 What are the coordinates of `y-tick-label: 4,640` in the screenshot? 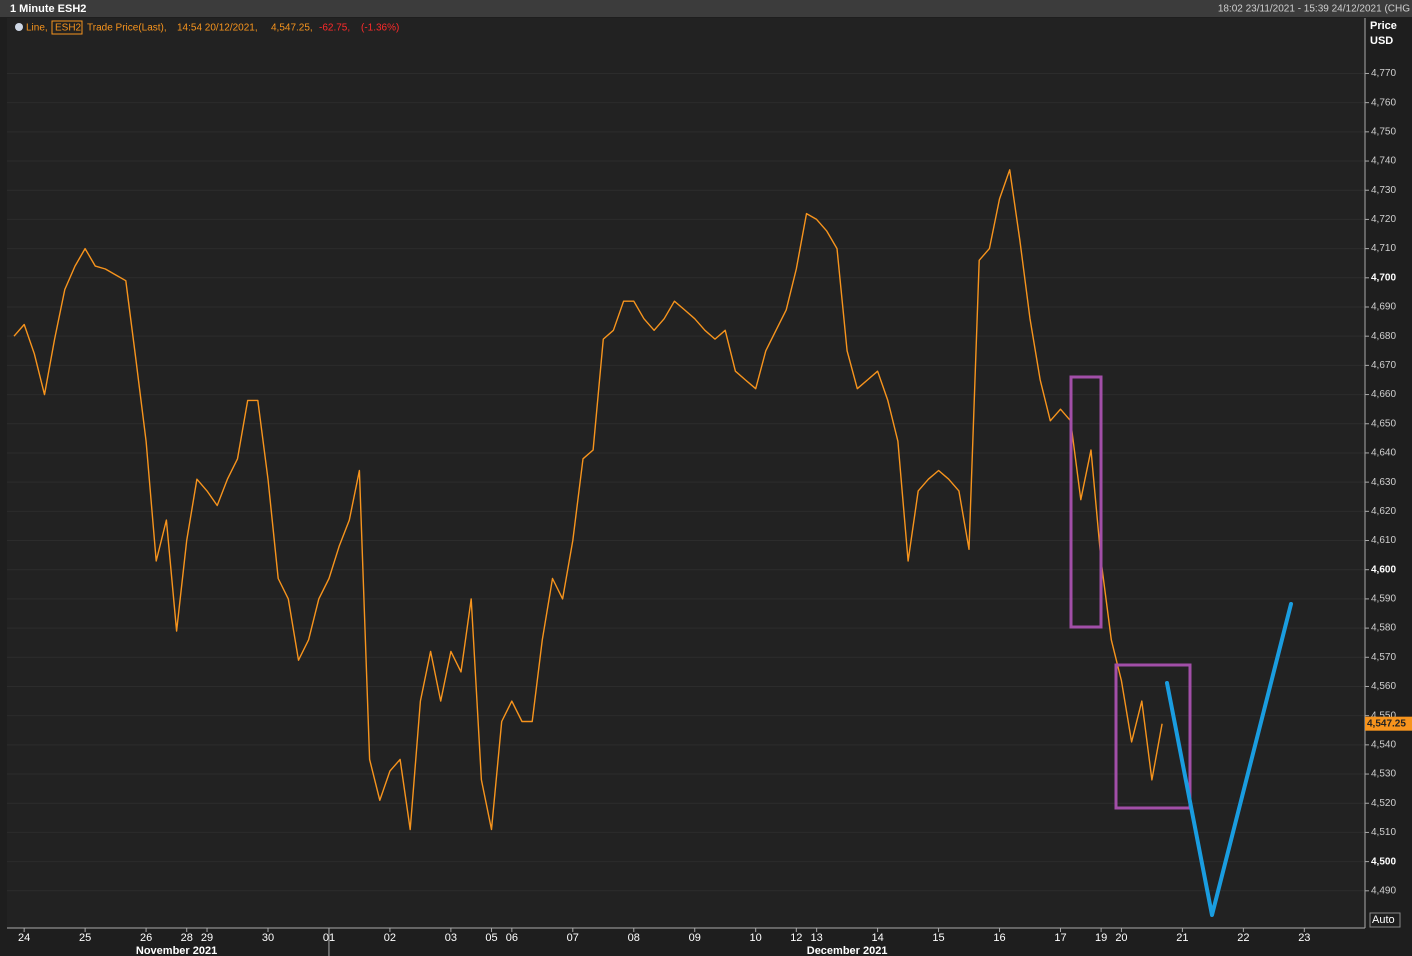 It's located at (1383, 453).